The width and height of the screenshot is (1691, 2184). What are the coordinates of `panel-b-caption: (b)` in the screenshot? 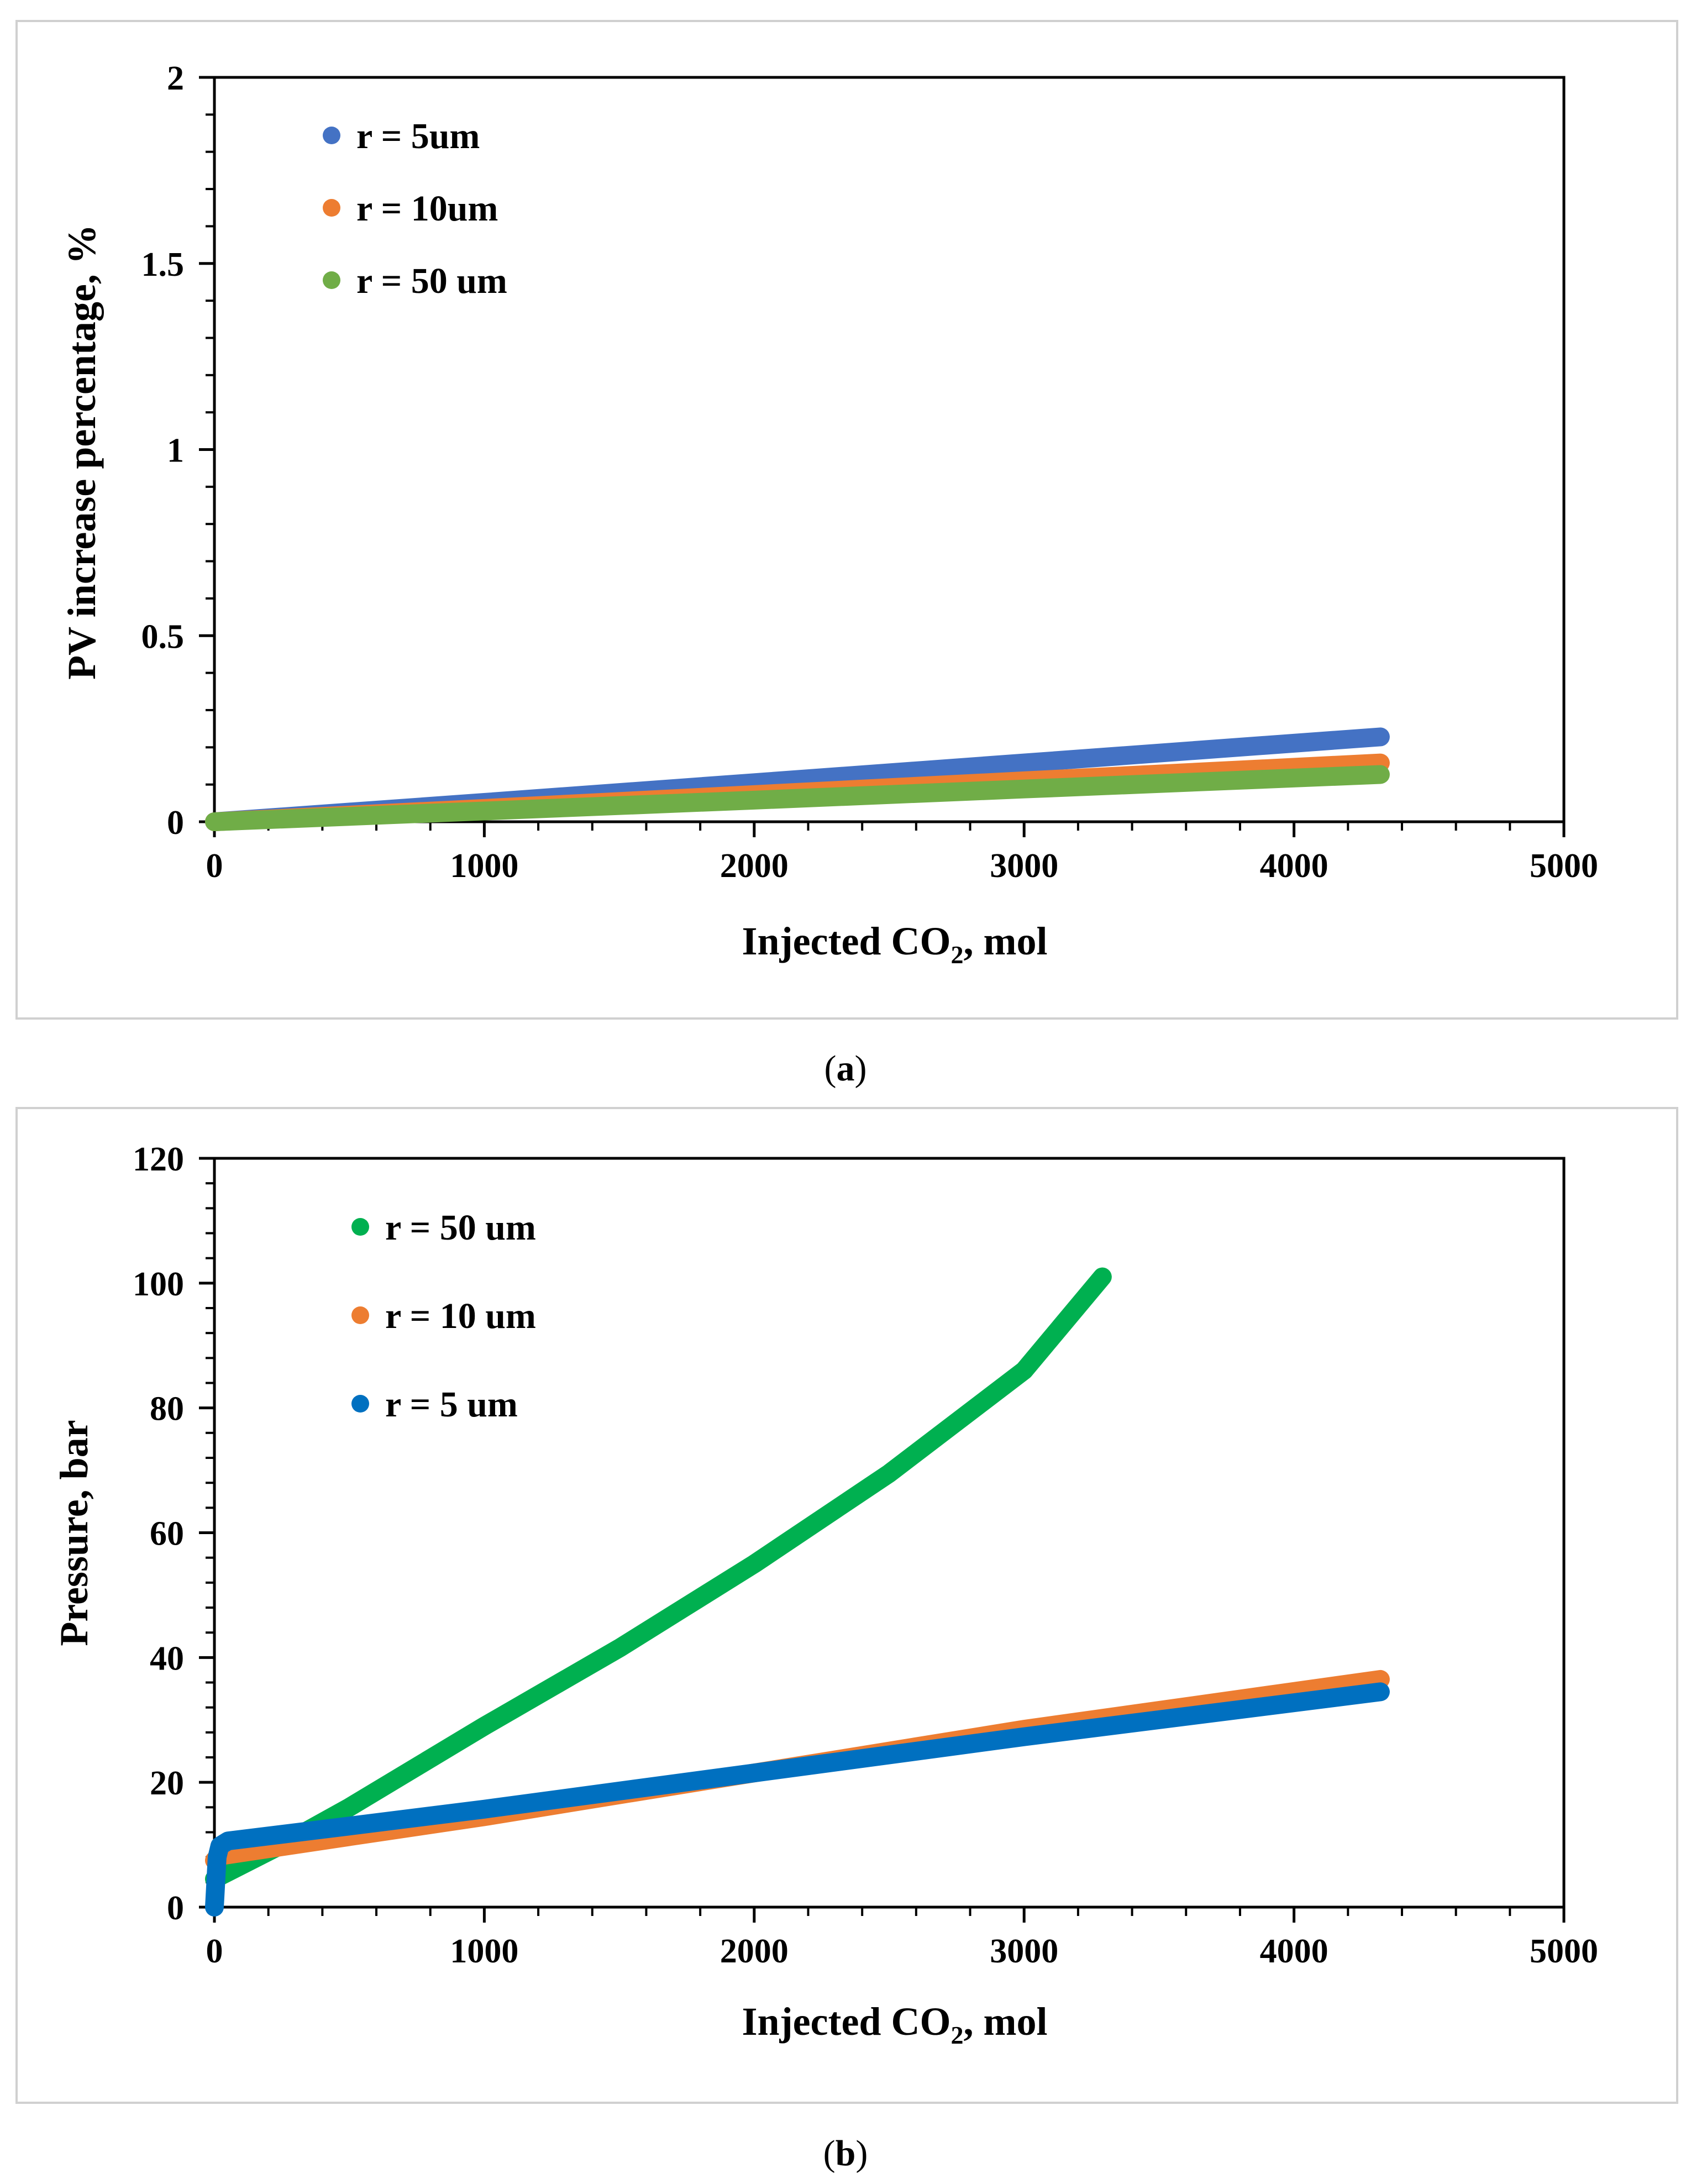 It's located at (845, 2154).